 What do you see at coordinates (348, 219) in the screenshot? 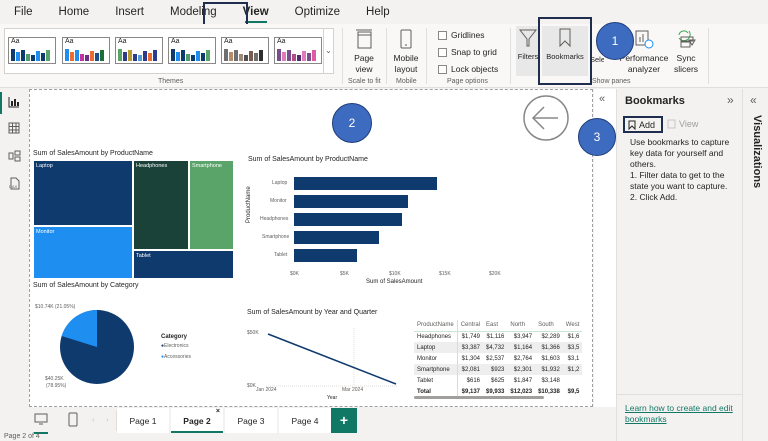
I see `bar-headphones` at bounding box center [348, 219].